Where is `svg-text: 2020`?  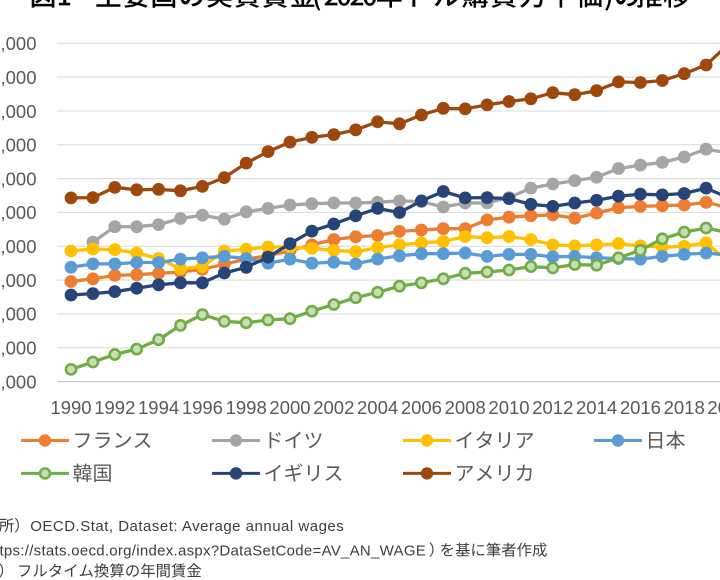
svg-text: 2020 is located at coordinates (713, 407).